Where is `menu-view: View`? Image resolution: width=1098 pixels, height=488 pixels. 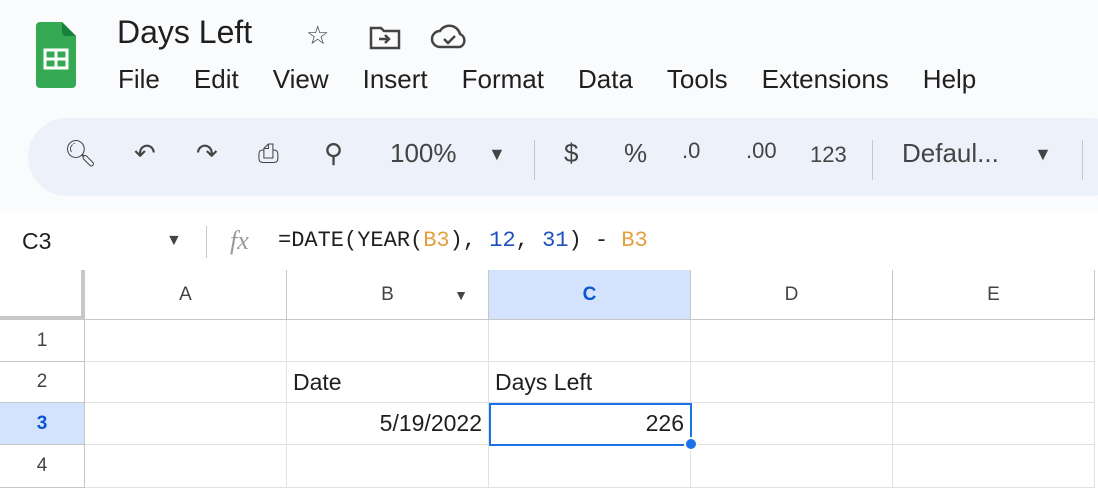
menu-view: View is located at coordinates (300, 79).